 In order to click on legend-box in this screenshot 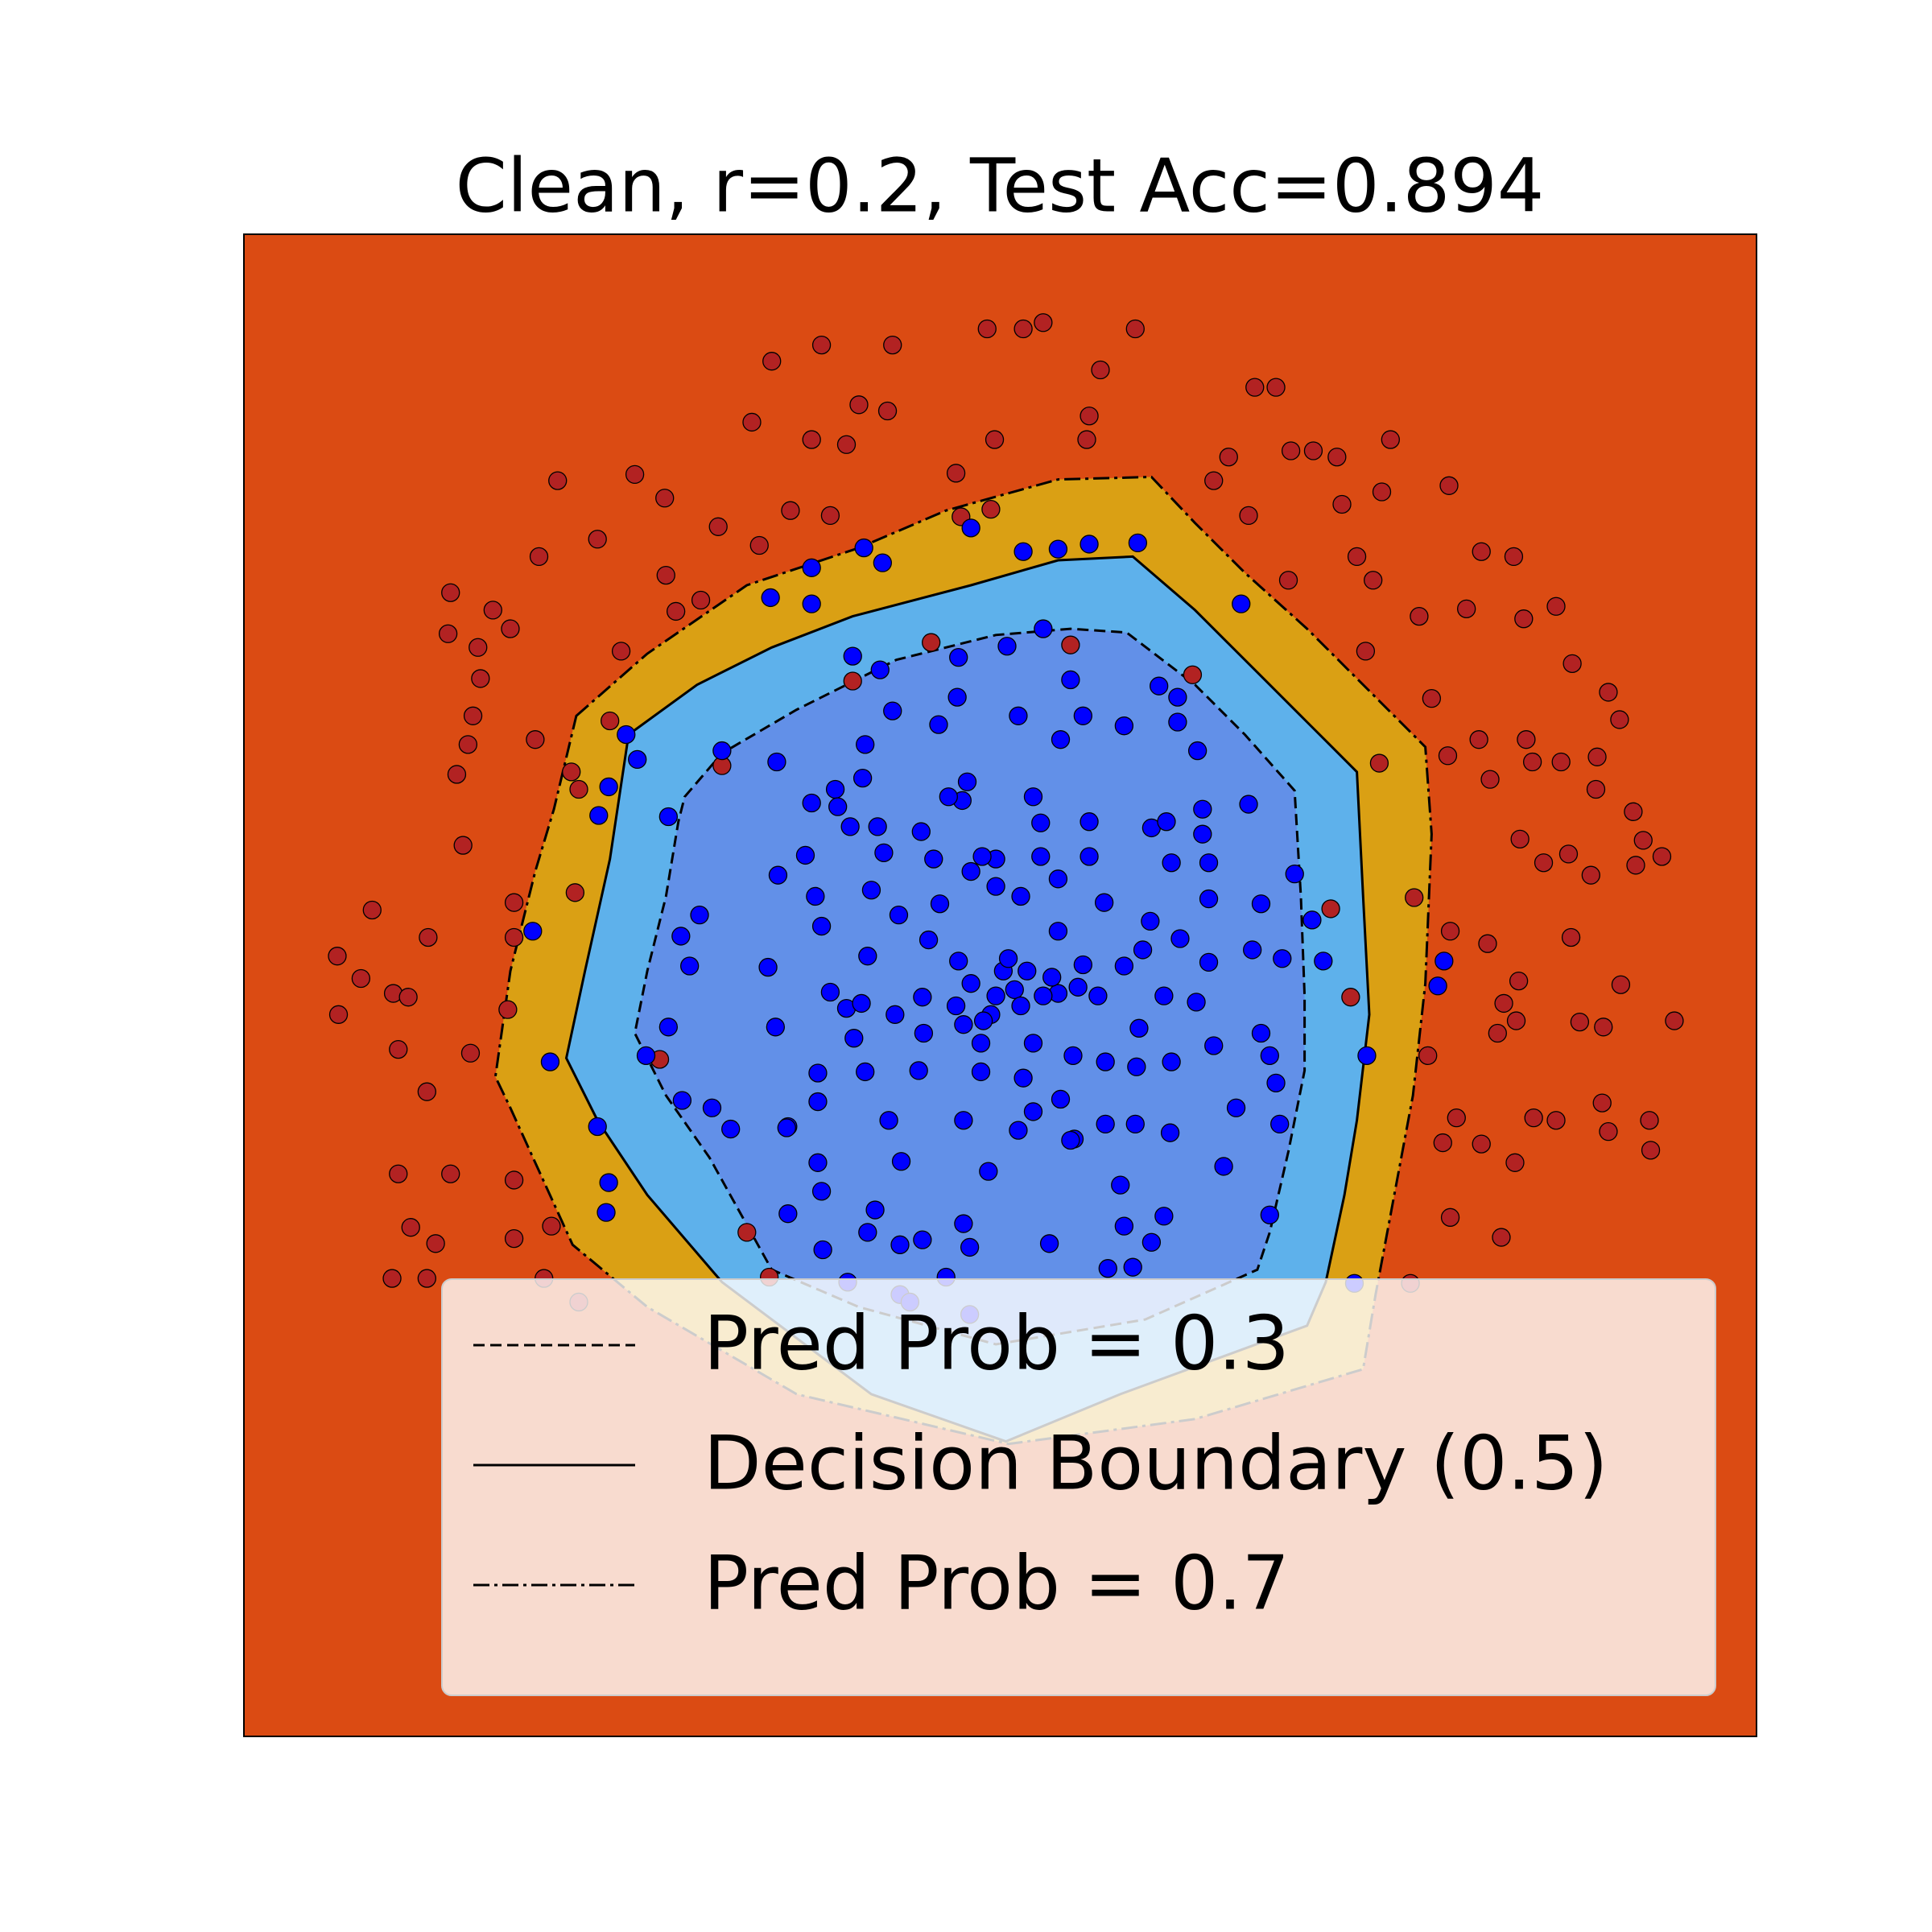, I will do `click(1078, 1487)`.